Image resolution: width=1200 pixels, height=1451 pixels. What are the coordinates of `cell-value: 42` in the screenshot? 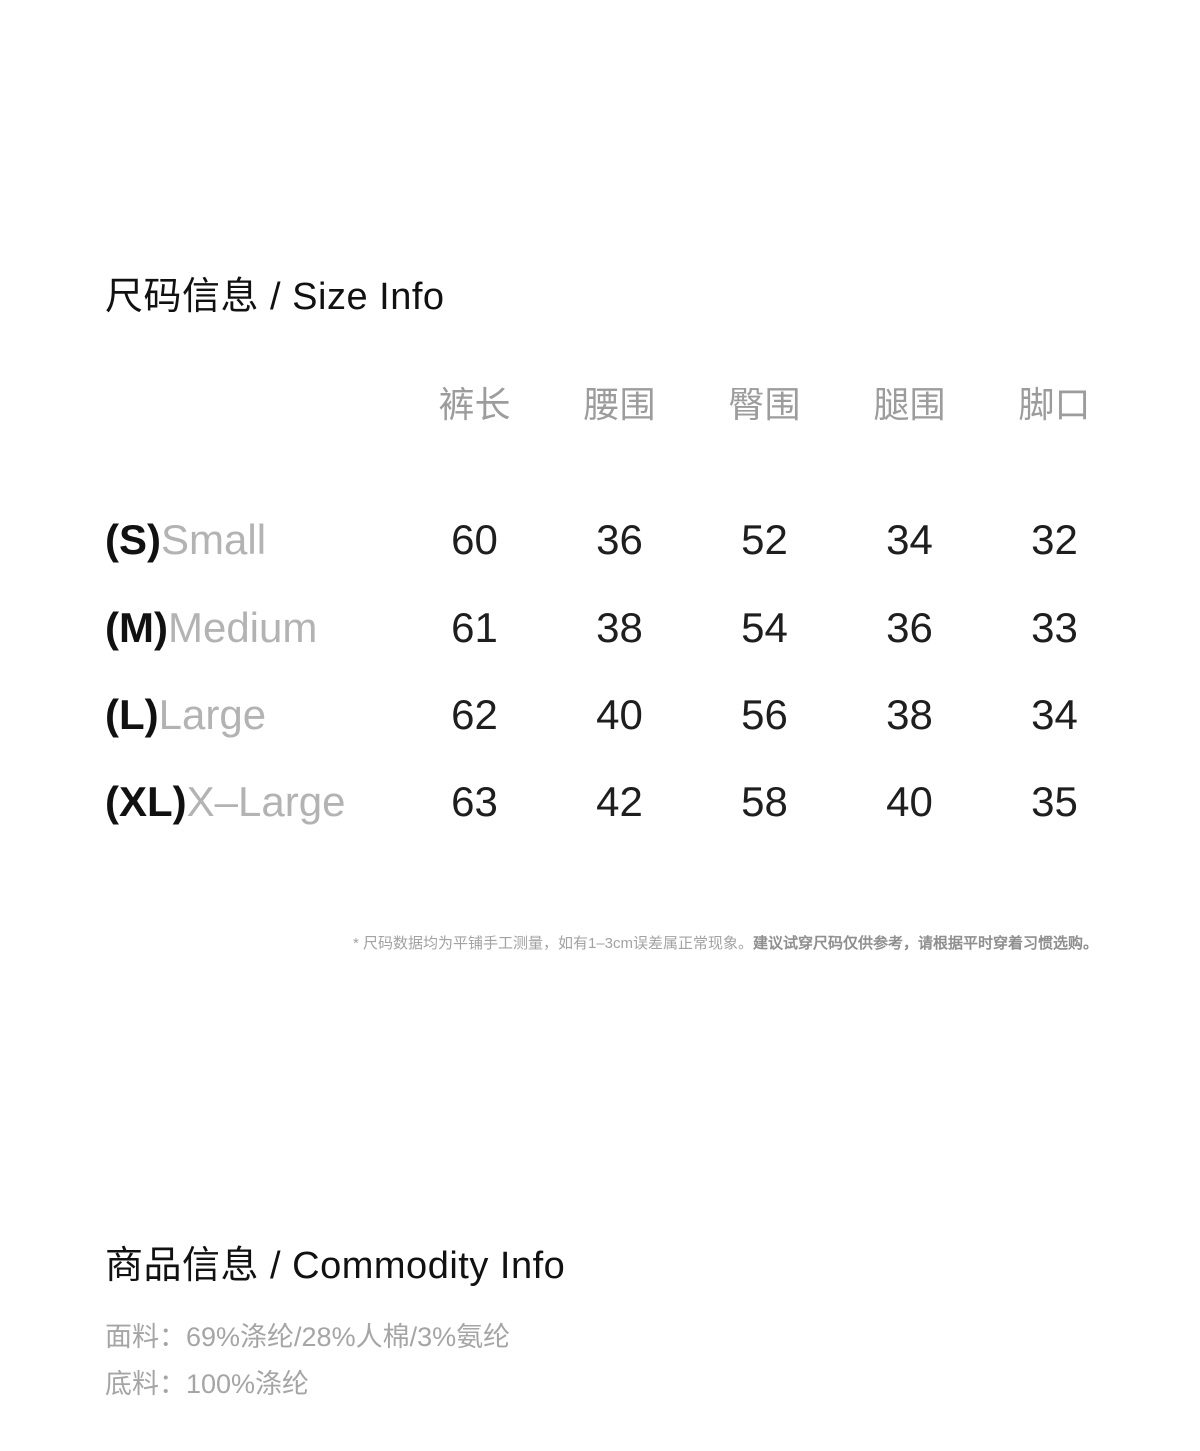 It's located at (619, 801).